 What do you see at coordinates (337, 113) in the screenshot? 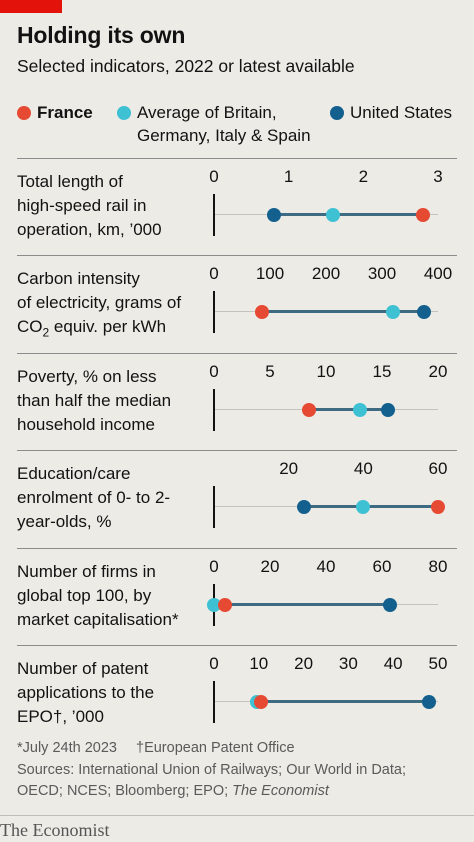
I see `legend-dot-us` at bounding box center [337, 113].